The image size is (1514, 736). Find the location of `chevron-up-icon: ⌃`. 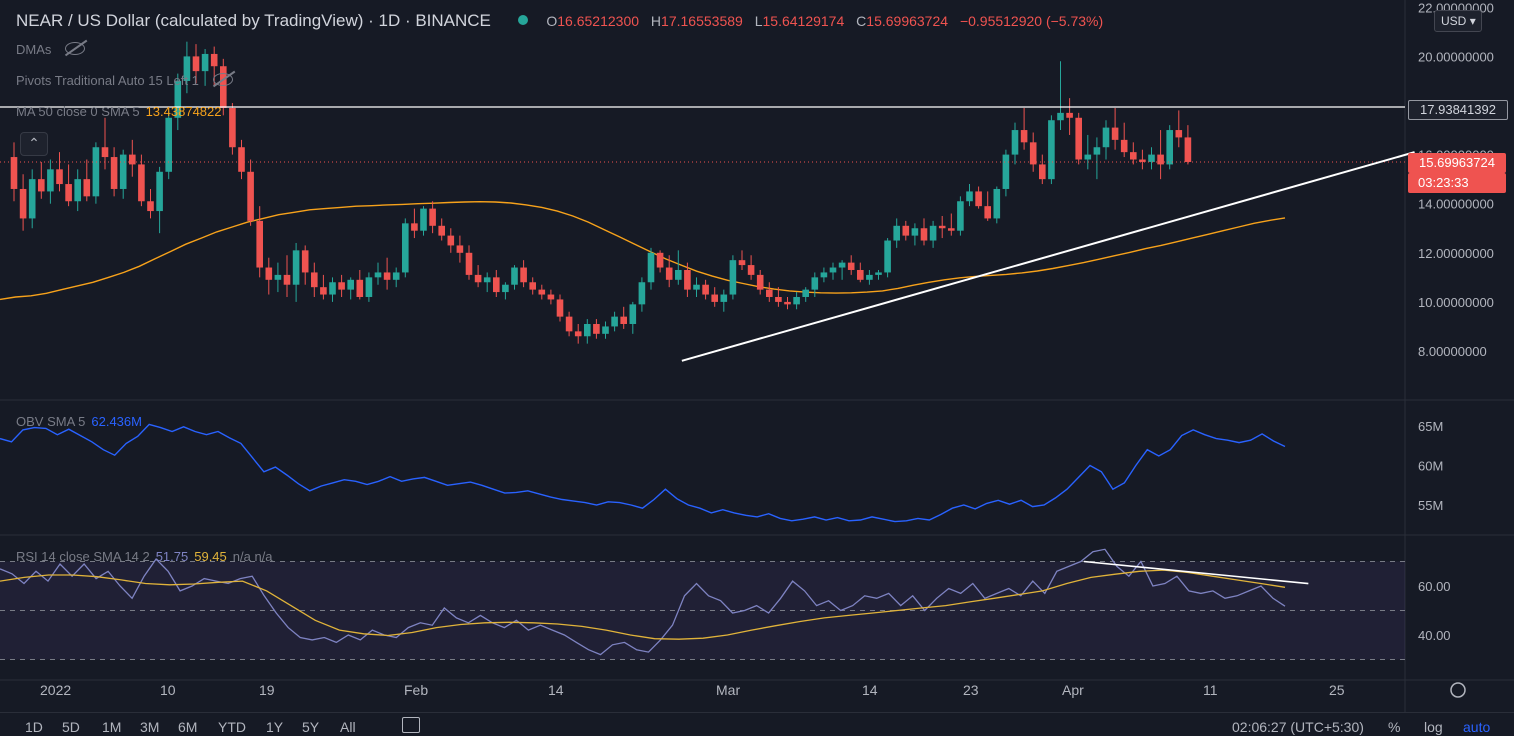

chevron-up-icon: ⌃ is located at coordinates (34, 144).